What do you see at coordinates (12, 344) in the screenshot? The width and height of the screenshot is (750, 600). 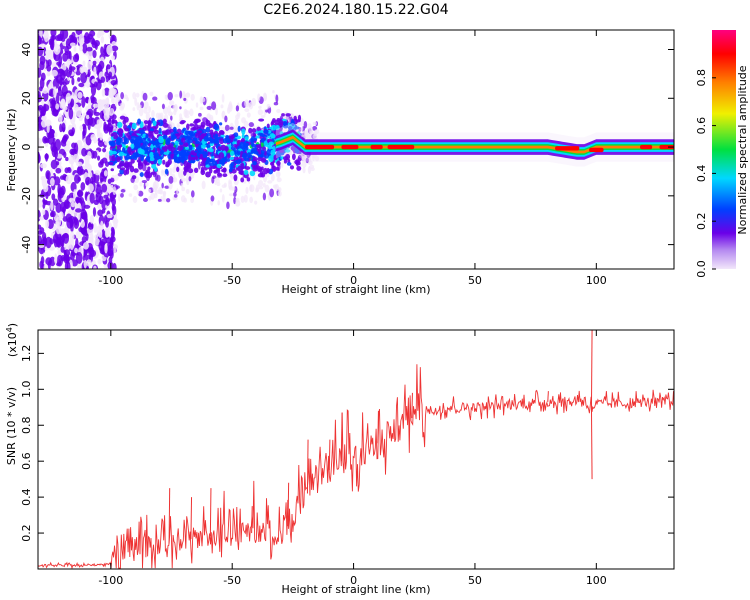 I see `snr-y-multiplier-base: (x10` at bounding box center [12, 344].